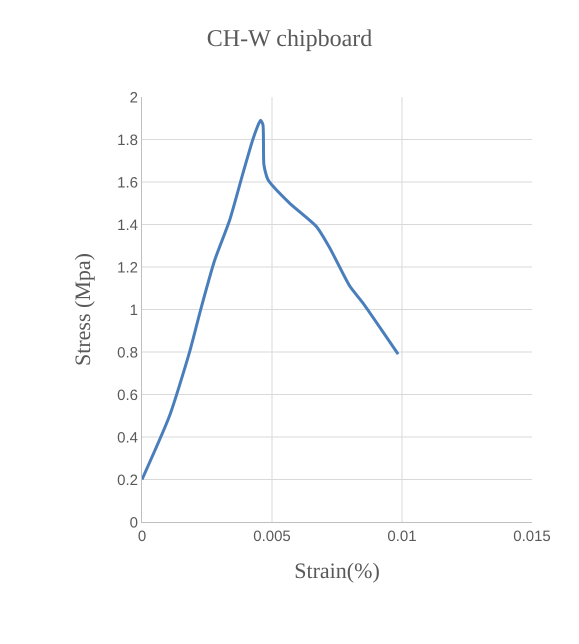 The height and width of the screenshot is (644, 579). Describe the element at coordinates (134, 523) in the screenshot. I see `y-tick-label: 0` at that location.